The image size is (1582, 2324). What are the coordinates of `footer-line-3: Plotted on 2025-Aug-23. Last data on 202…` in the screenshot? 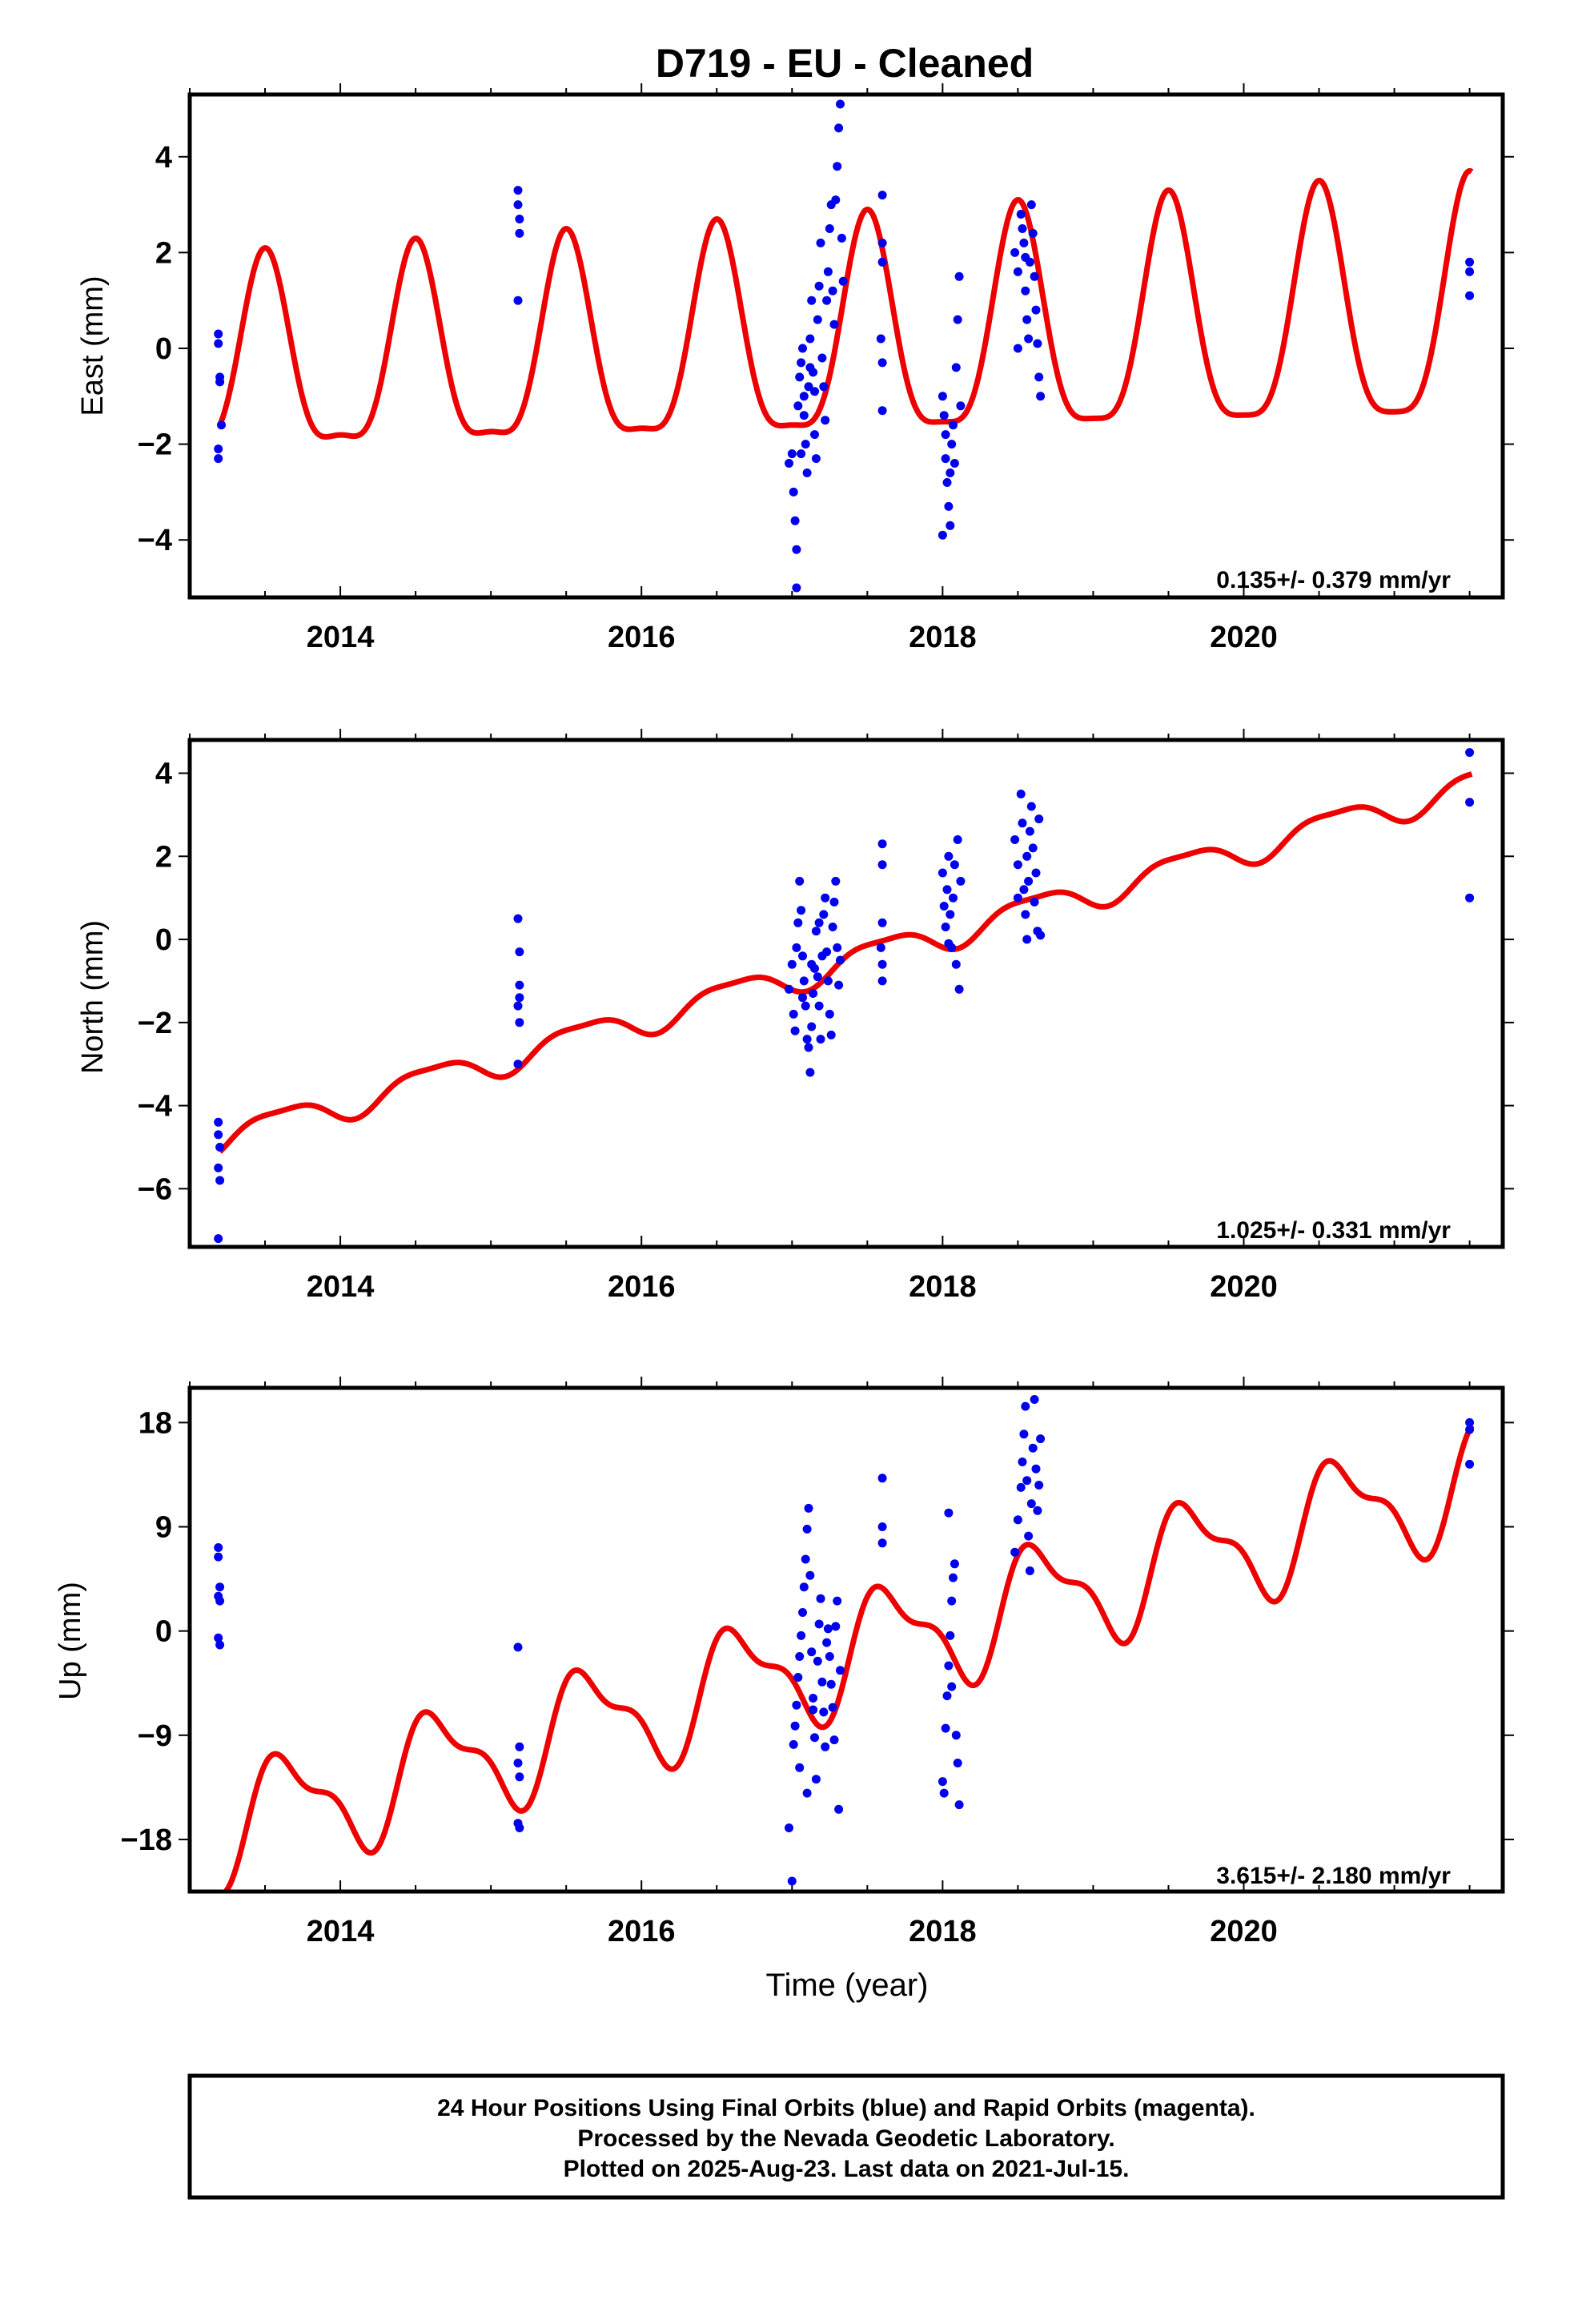 It's located at (847, 2169).